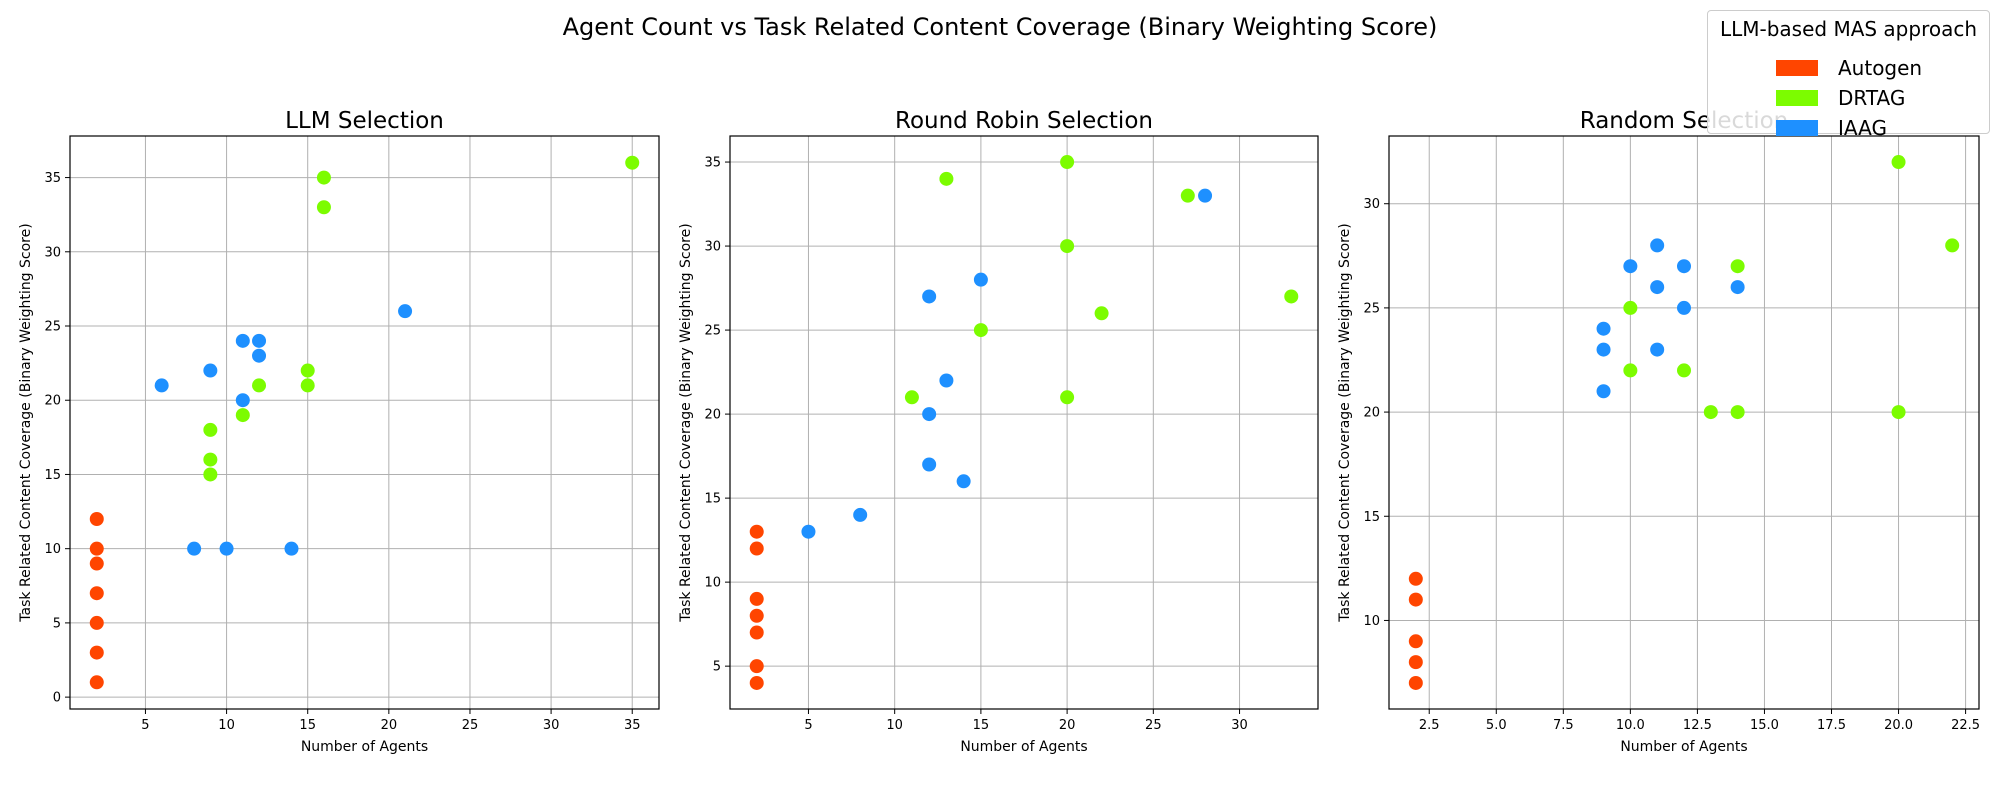 The height and width of the screenshot is (800, 2000). What do you see at coordinates (1797, 68) in the screenshot?
I see `legend-swatch-autogen` at bounding box center [1797, 68].